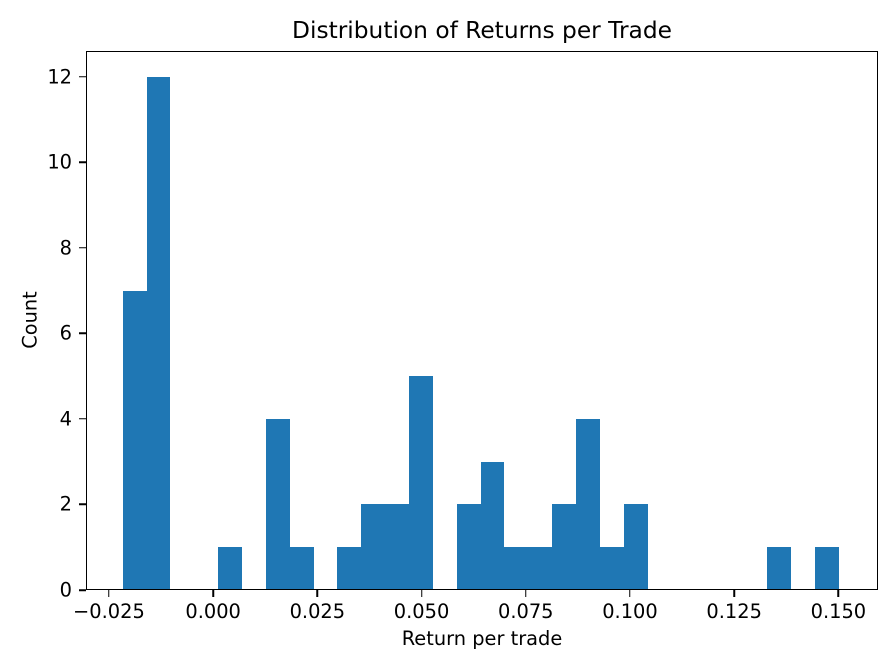  I want to click on y-axis-label: Count, so click(30, 320).